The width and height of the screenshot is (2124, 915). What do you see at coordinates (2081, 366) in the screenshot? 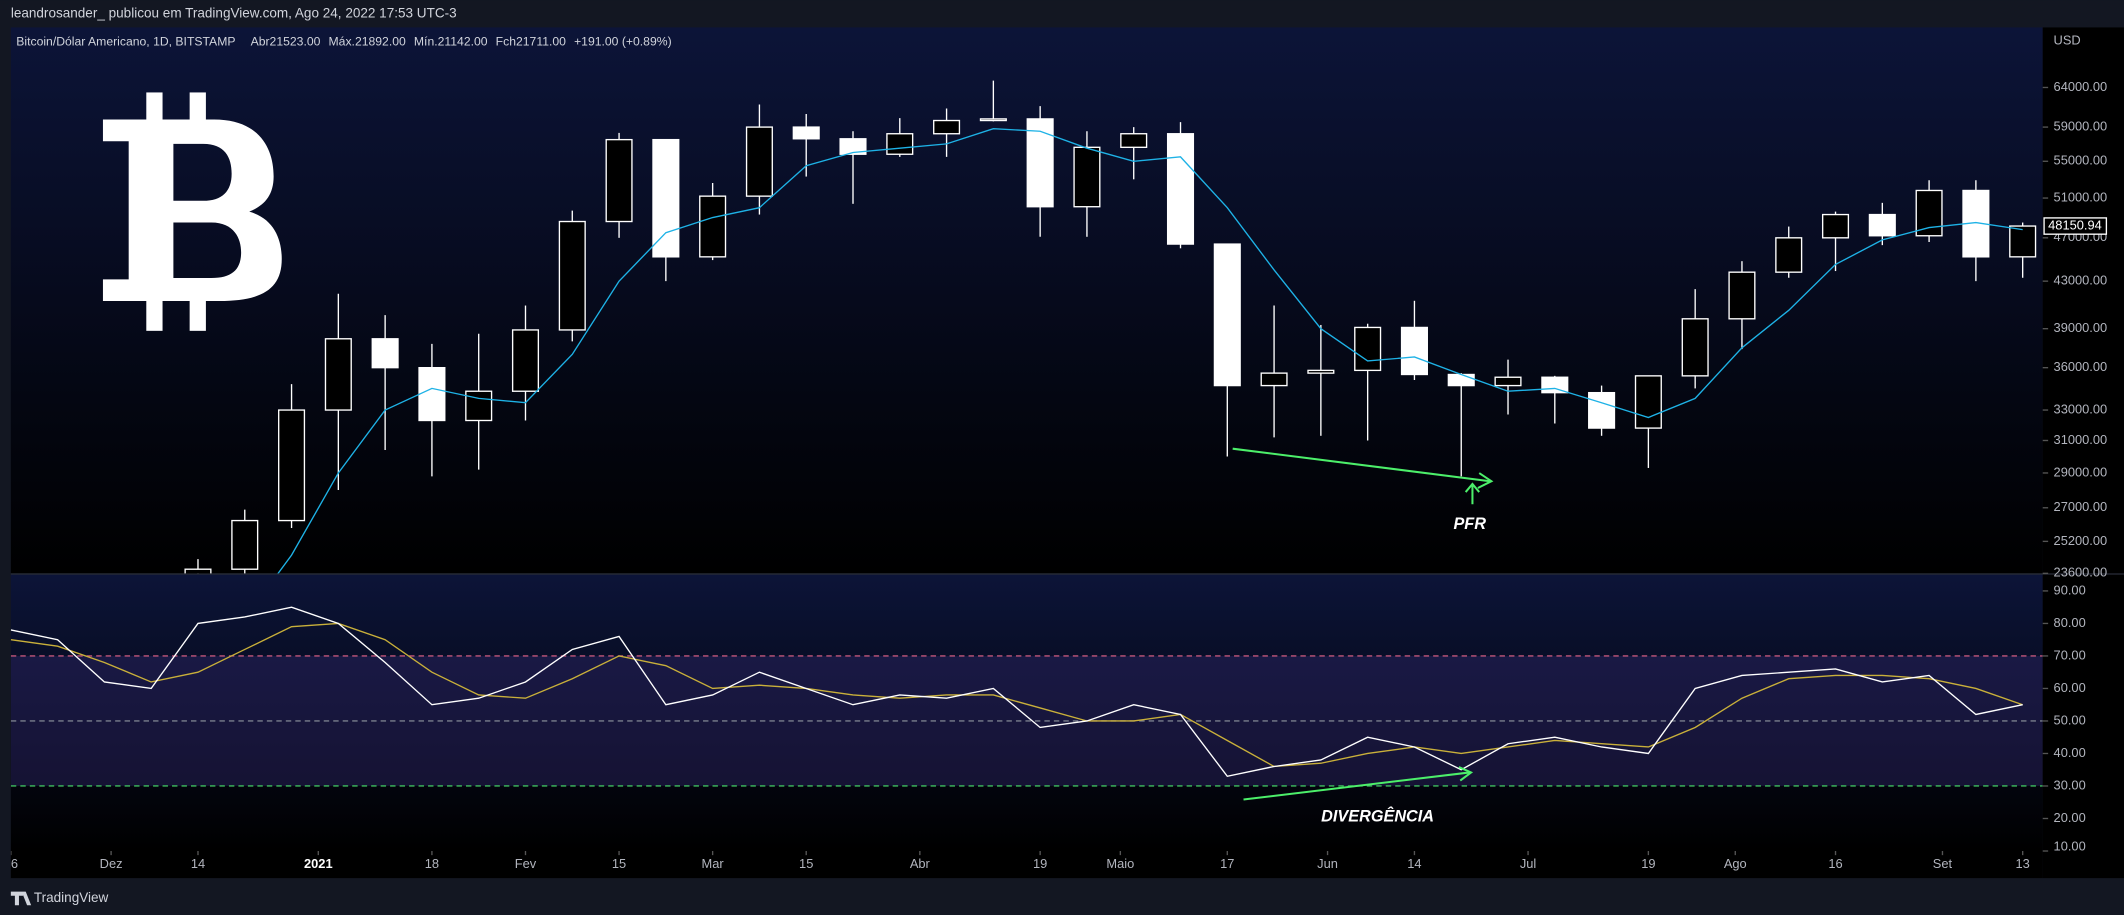
I see `y-tick-label: 36000.00` at bounding box center [2081, 366].